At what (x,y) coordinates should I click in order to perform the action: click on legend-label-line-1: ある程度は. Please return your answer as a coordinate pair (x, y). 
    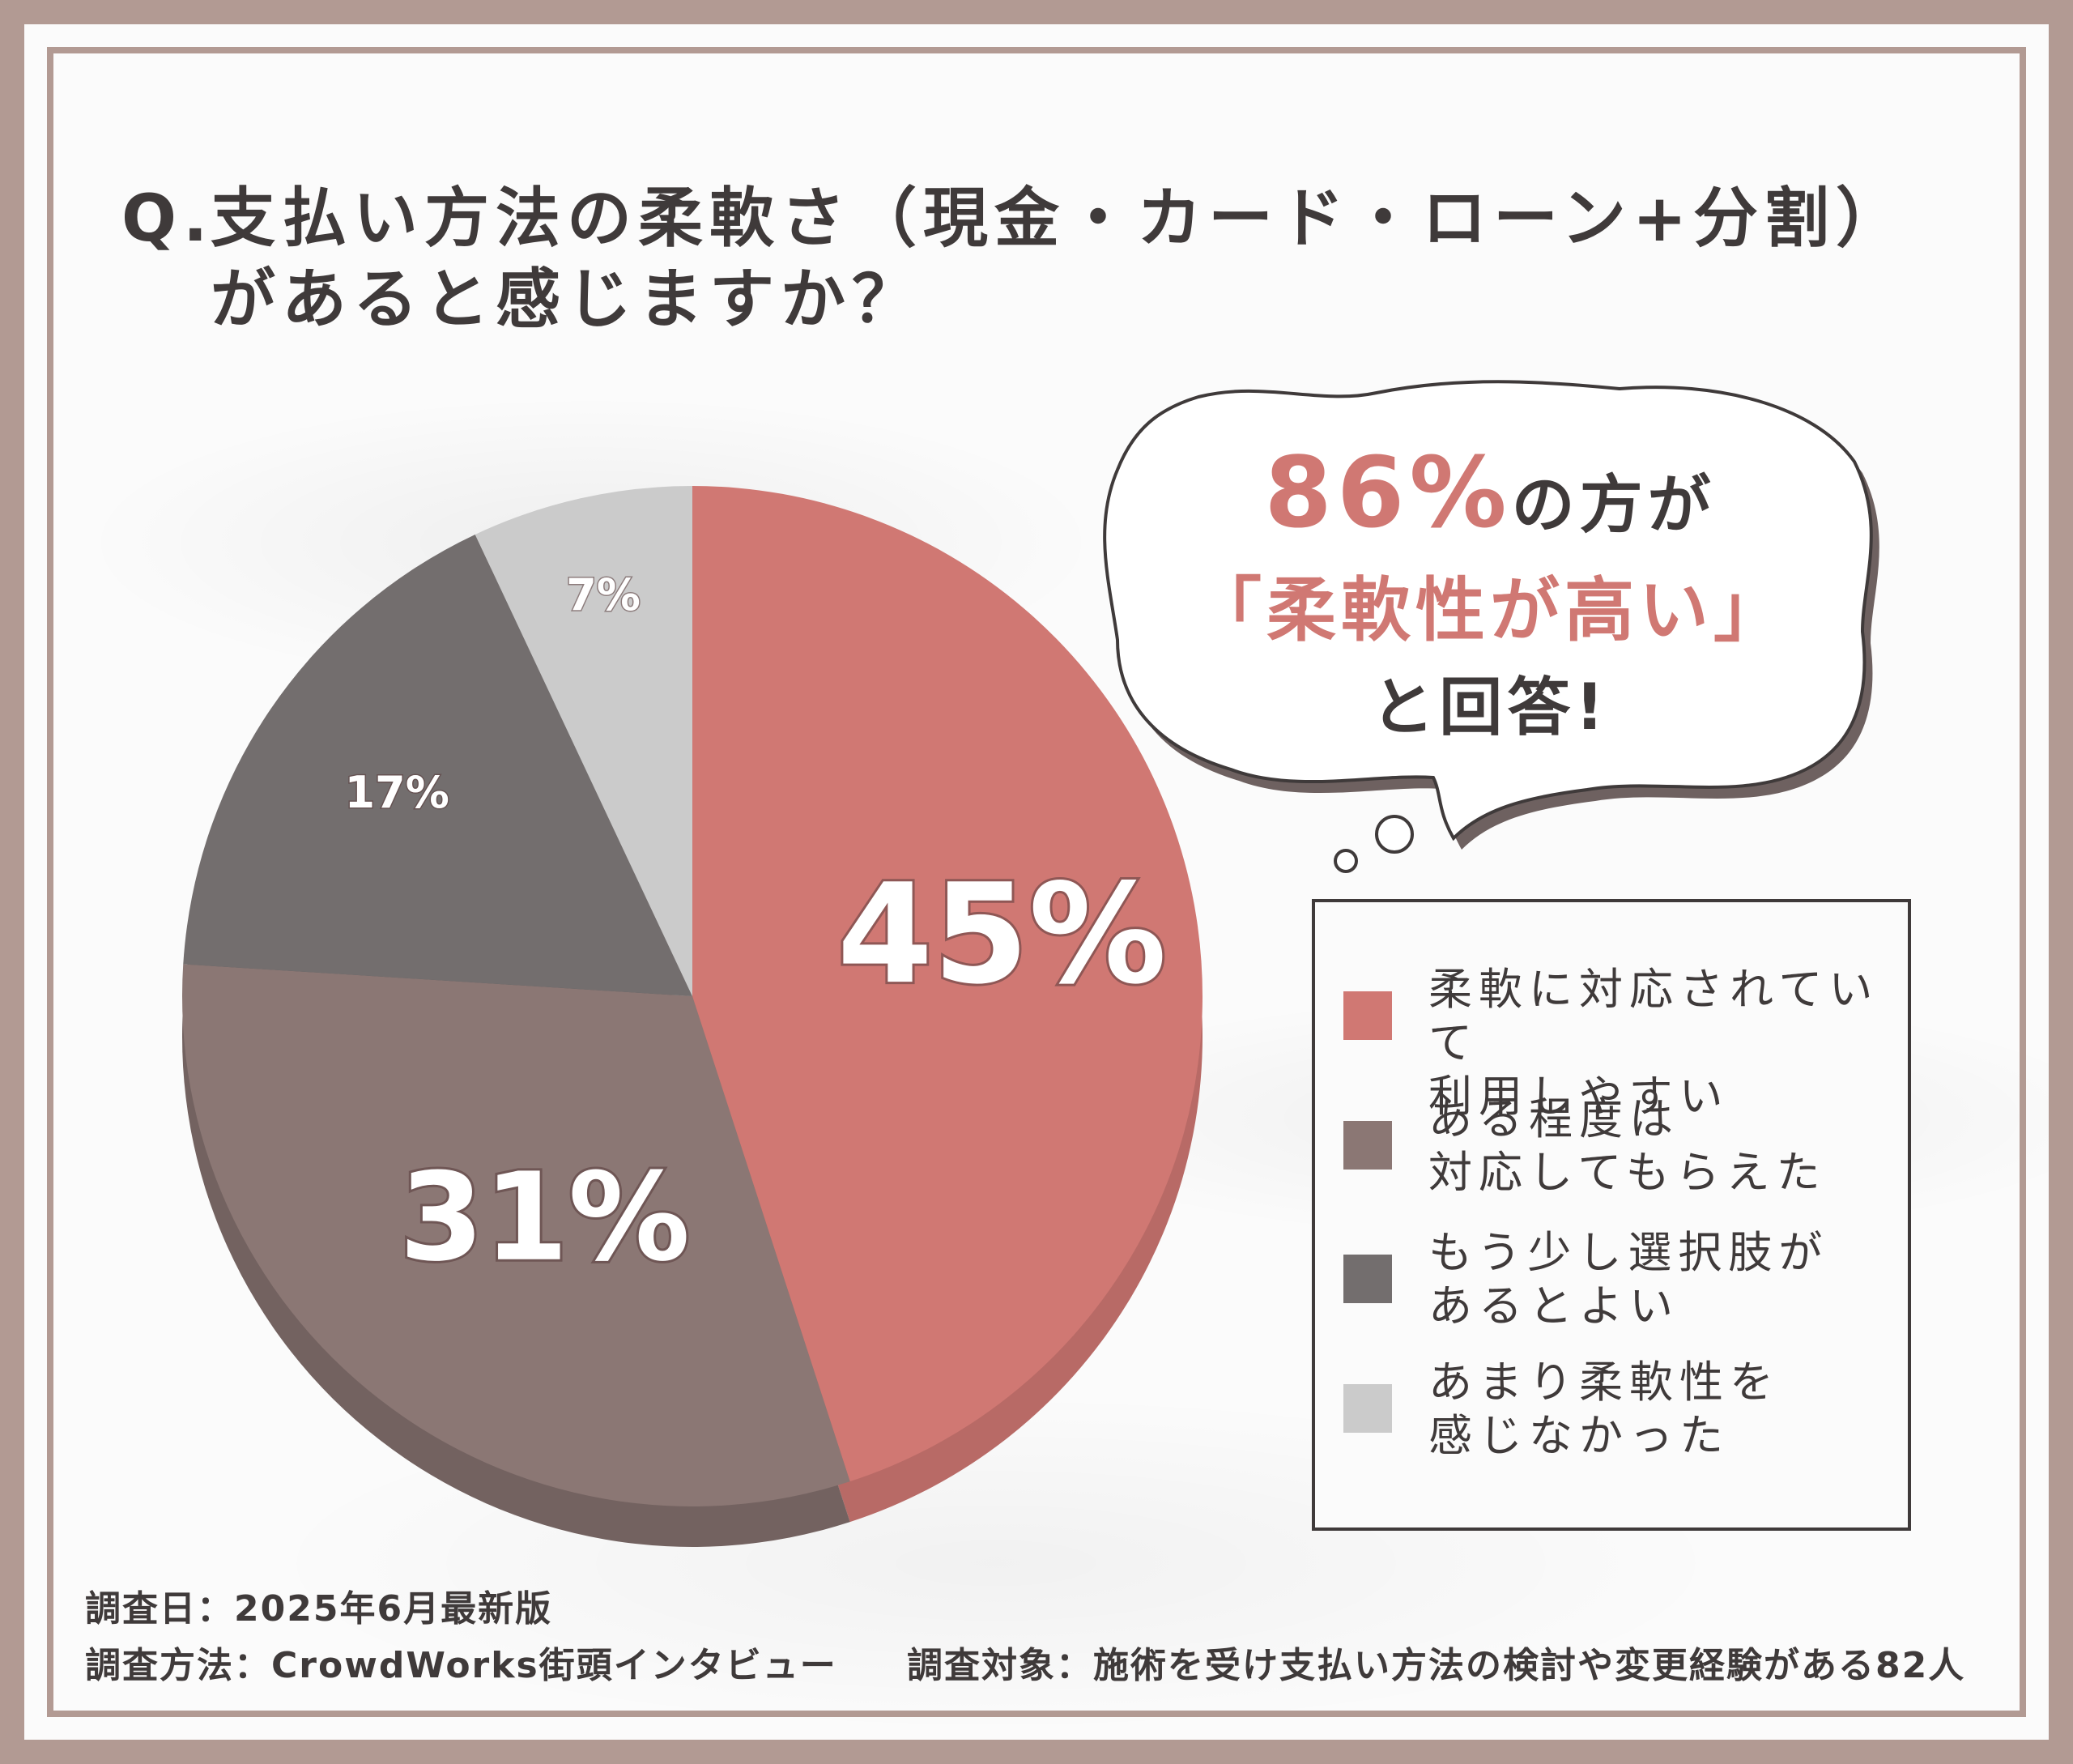
    Looking at the image, I should click on (1553, 1118).